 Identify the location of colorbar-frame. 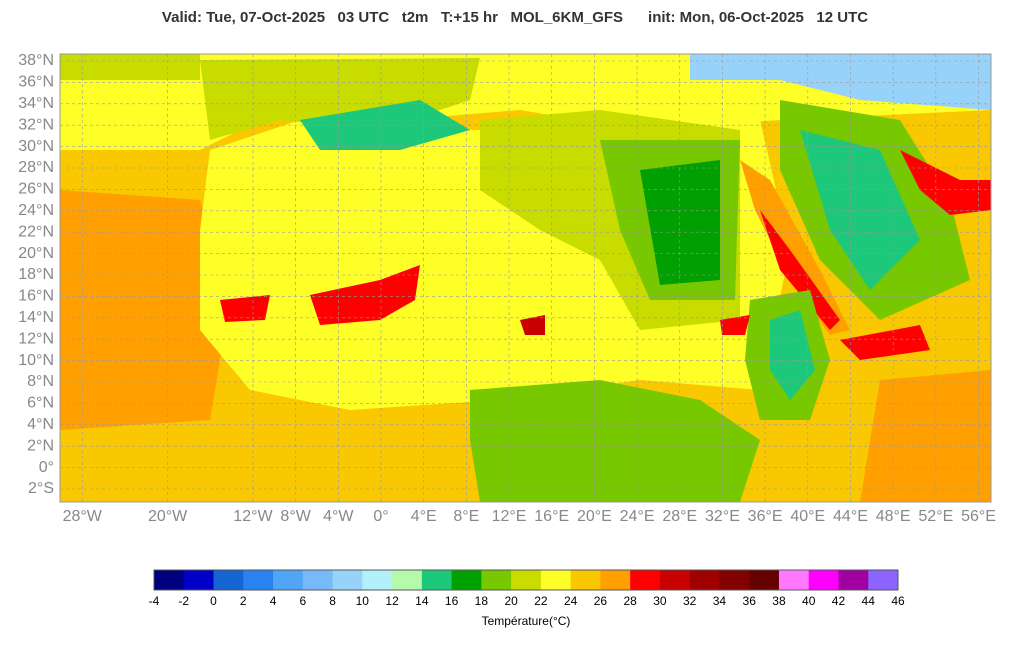
(526, 580).